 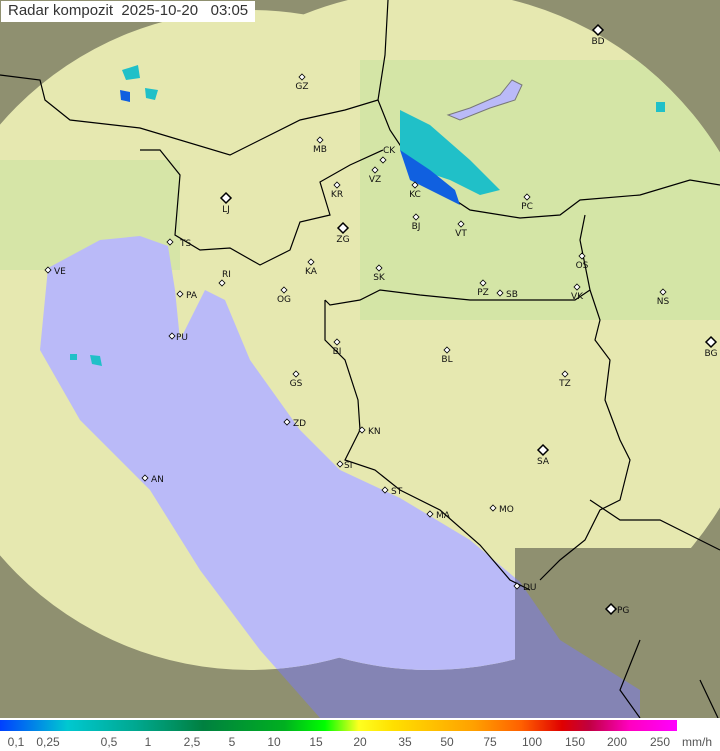 I want to click on city-pg: PG, so click(x=616, y=609).